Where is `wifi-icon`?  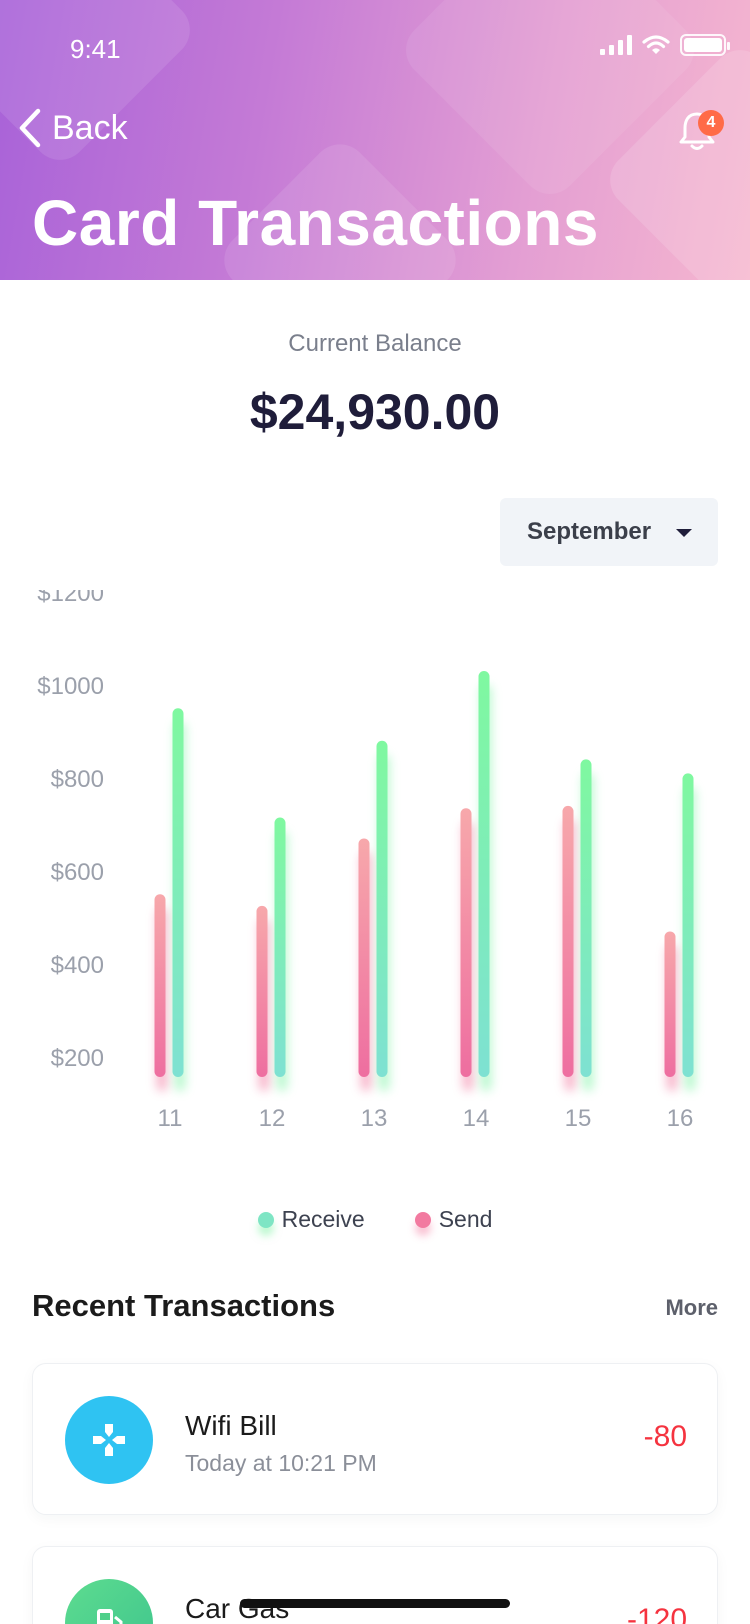
wifi-icon is located at coordinates (656, 44).